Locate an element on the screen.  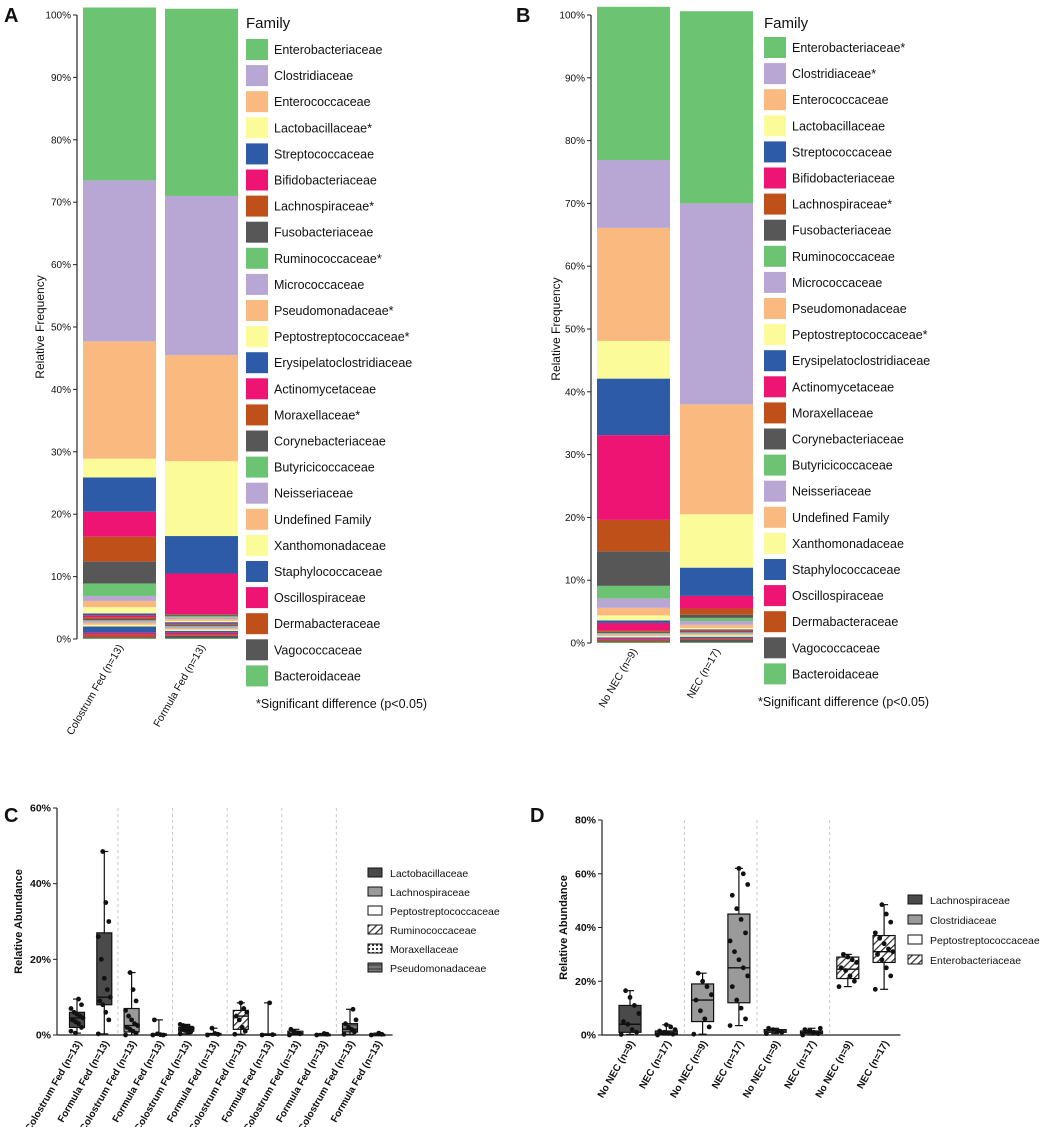
box-iqr is located at coordinates (702, 1003).